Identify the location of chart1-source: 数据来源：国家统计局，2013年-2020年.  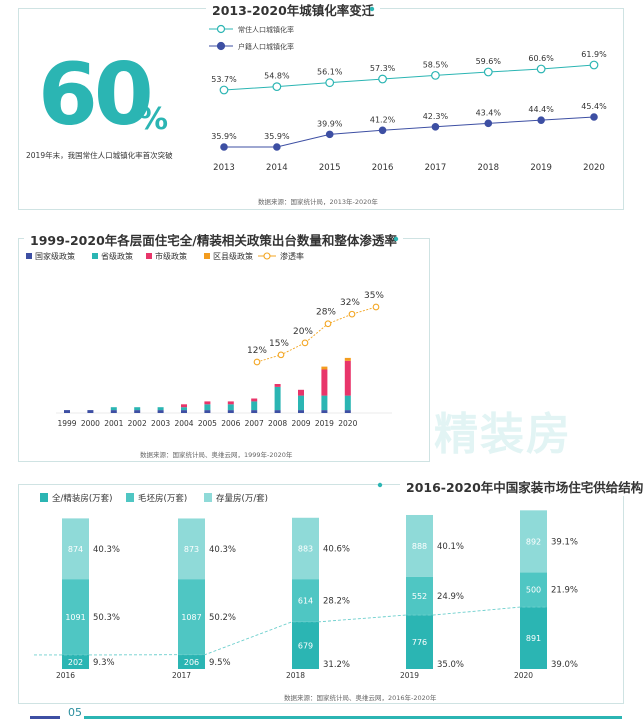
(318, 202).